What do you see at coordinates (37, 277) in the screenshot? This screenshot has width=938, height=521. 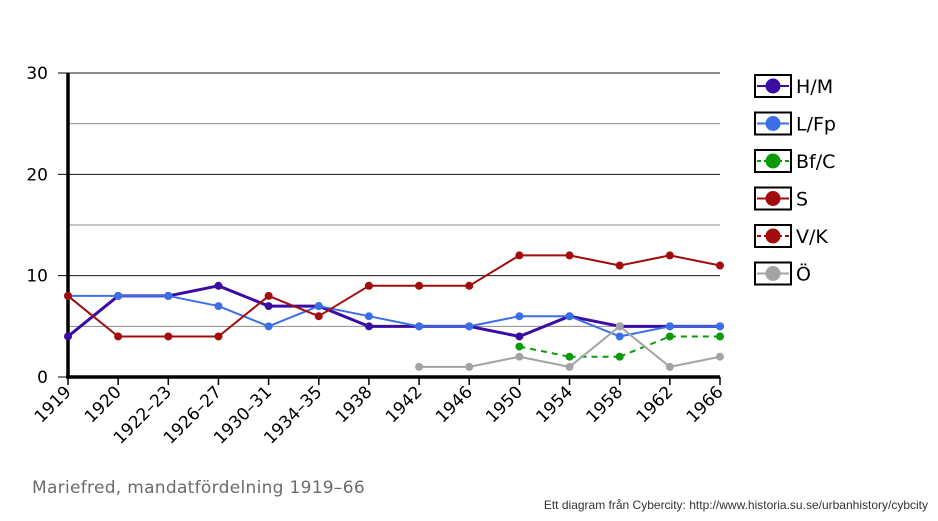 I see `y-tick-label: 10` at bounding box center [37, 277].